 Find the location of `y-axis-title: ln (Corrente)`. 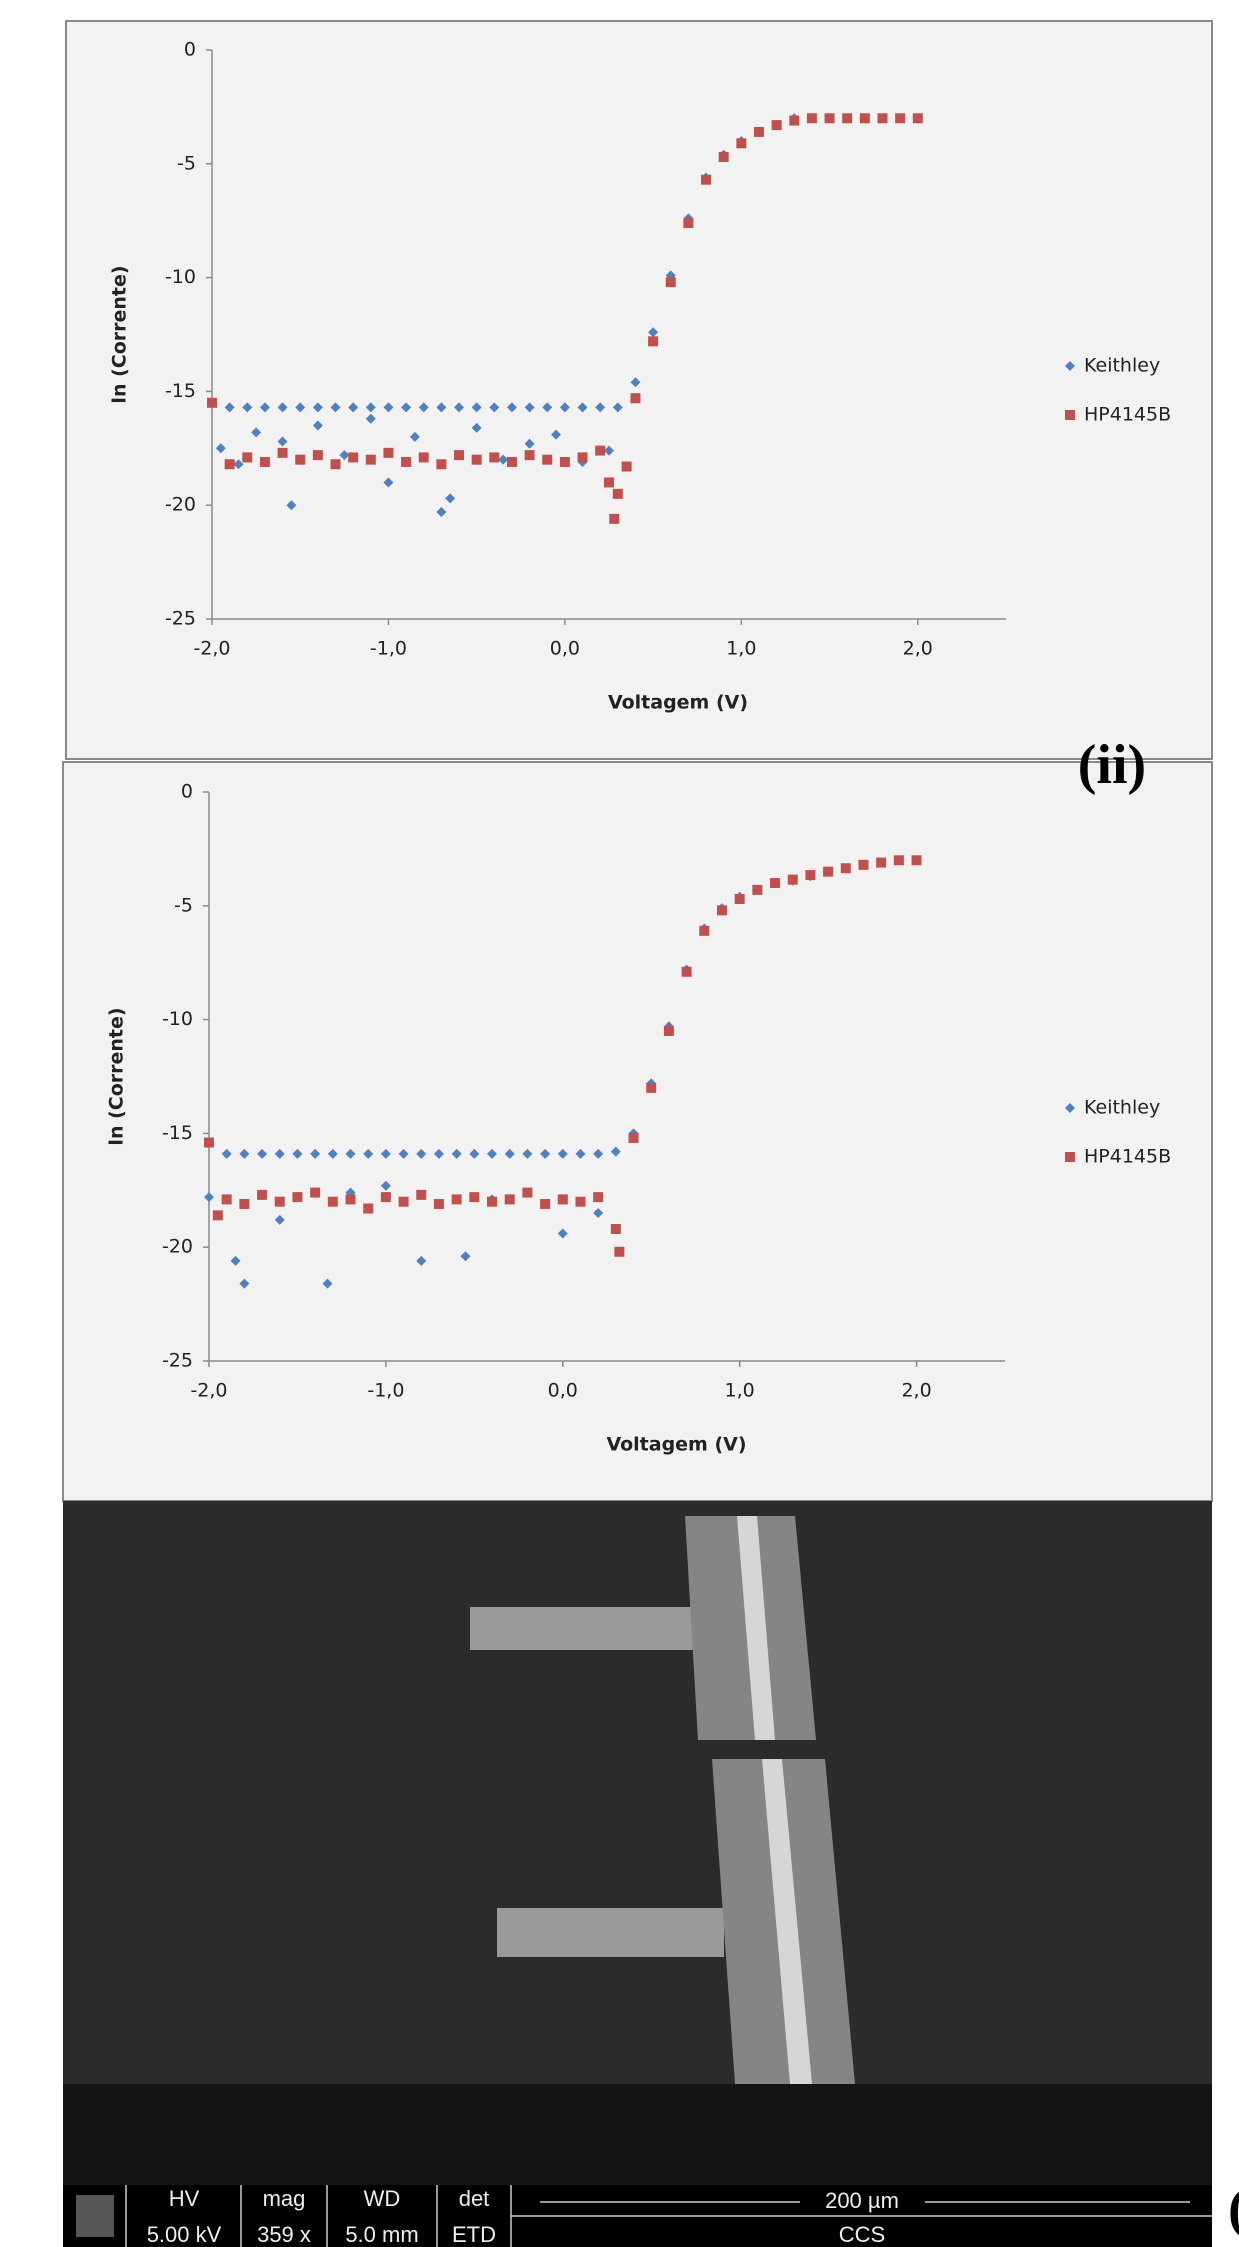

y-axis-title: ln (Corrente) is located at coordinates (120, 334).